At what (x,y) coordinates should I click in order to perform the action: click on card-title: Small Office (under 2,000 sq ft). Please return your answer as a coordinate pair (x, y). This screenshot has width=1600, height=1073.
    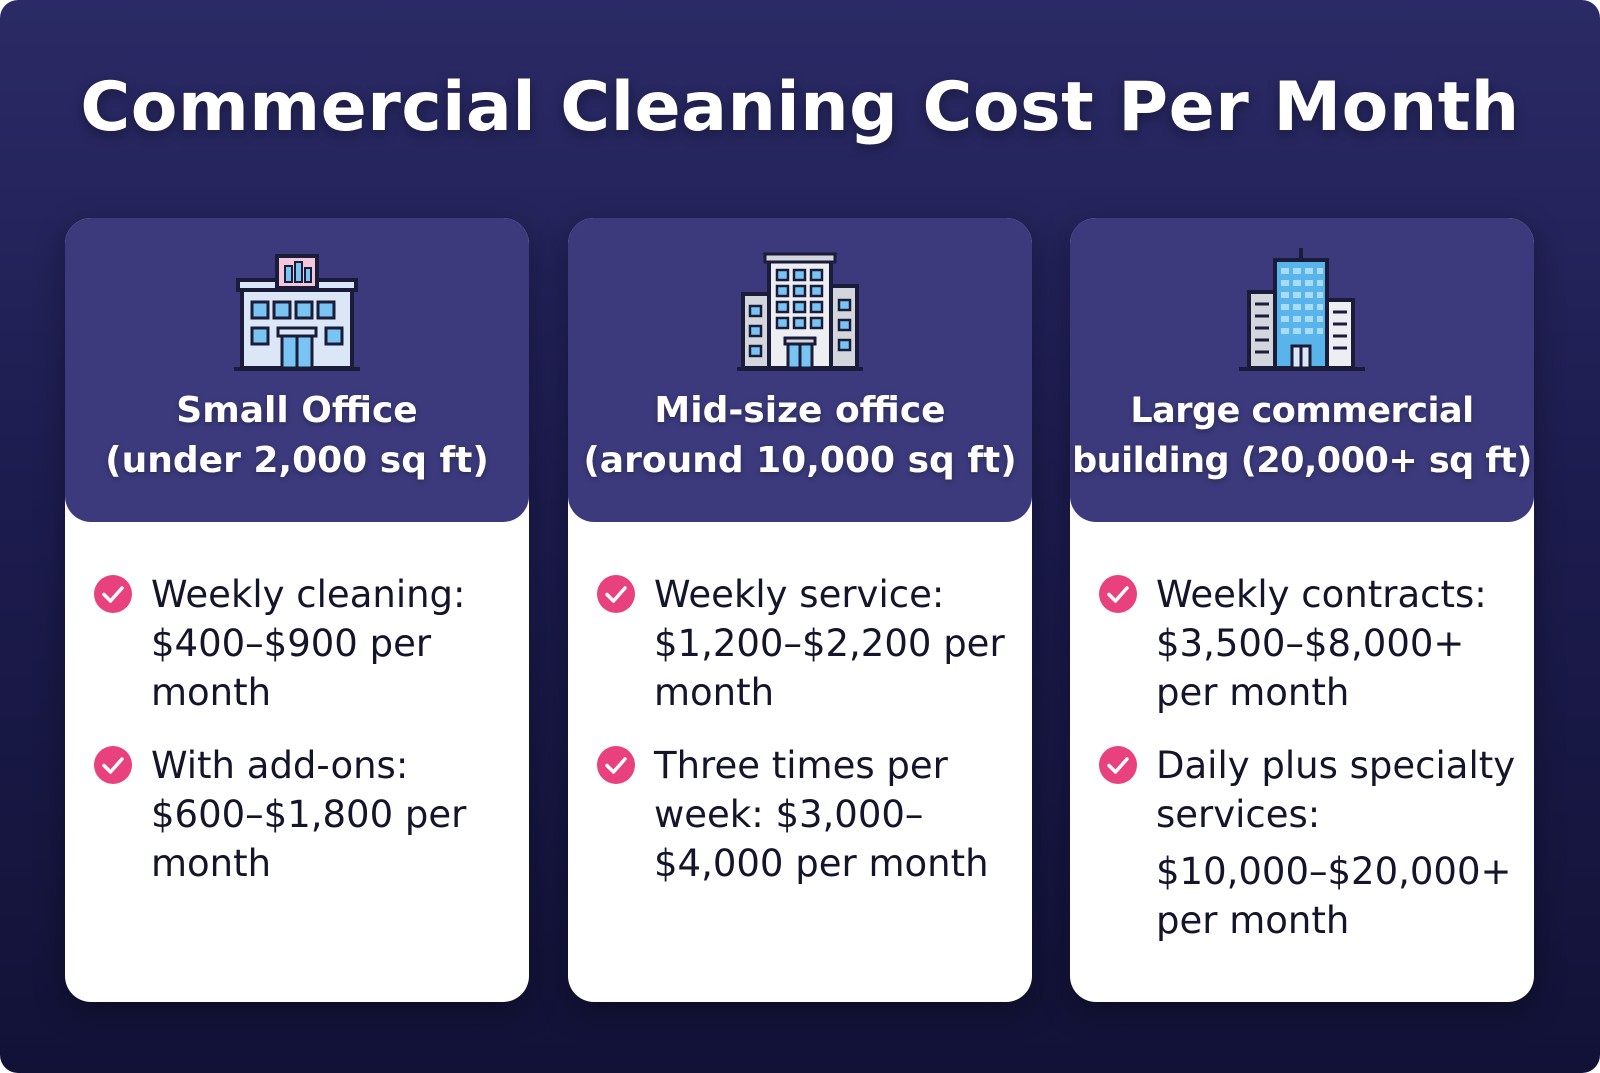
    Looking at the image, I should click on (297, 436).